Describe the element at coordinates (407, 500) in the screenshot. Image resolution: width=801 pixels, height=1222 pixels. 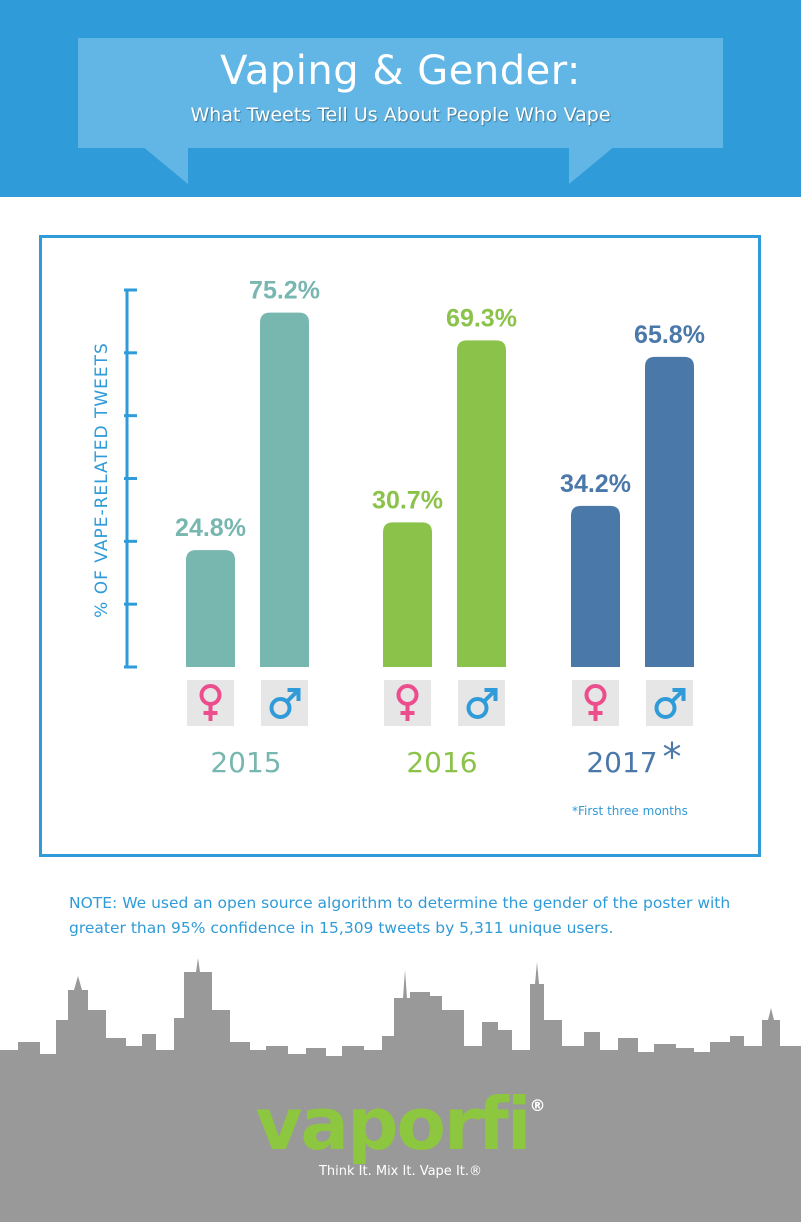
I see `data-label: 30.7%` at that location.